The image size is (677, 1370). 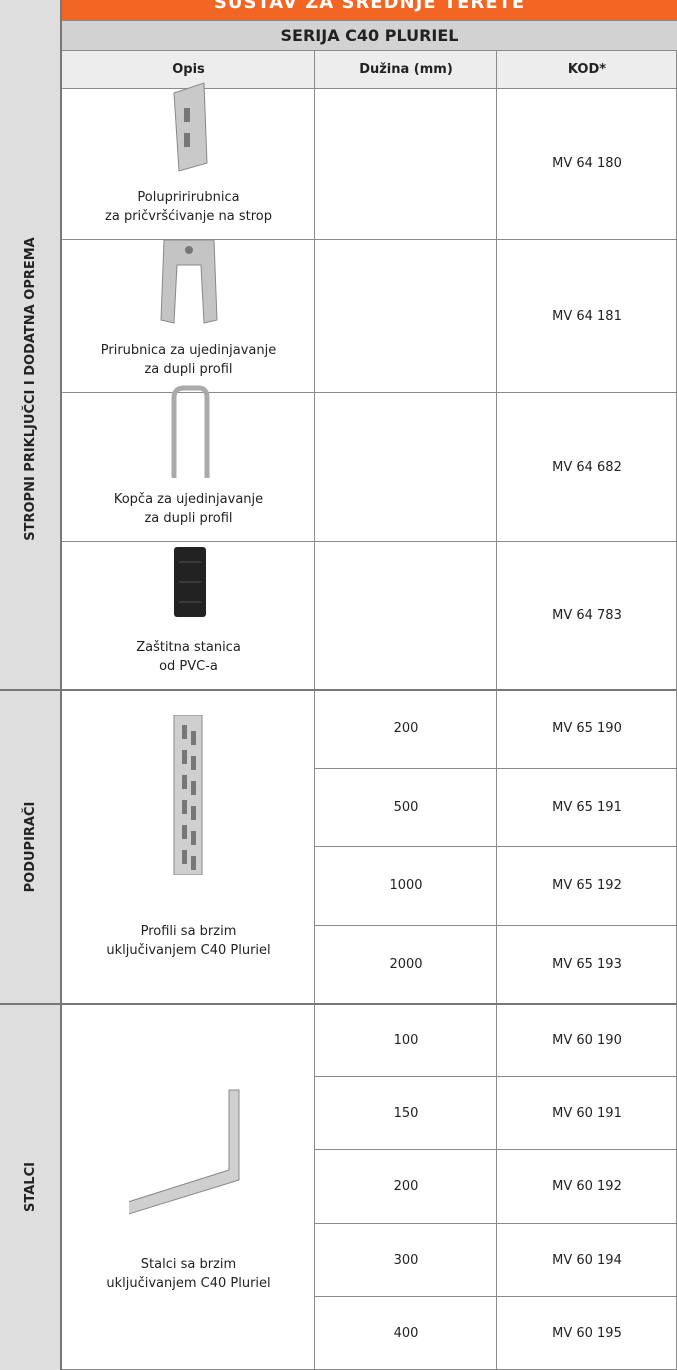 I want to click on code: MV 64 682, so click(x=587, y=467).